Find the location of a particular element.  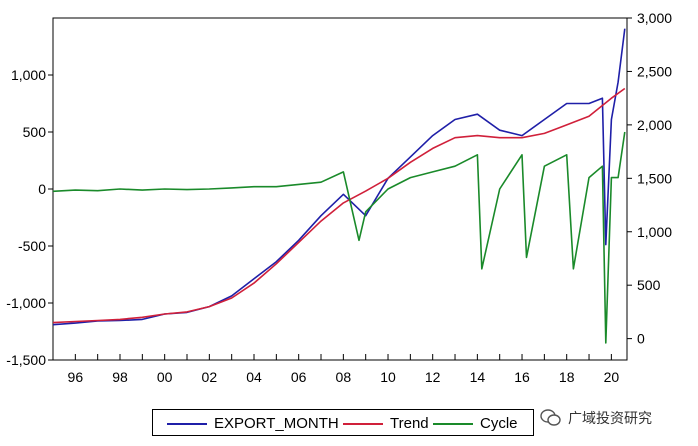

right-tick-label: 1,500 is located at coordinates (654, 178).